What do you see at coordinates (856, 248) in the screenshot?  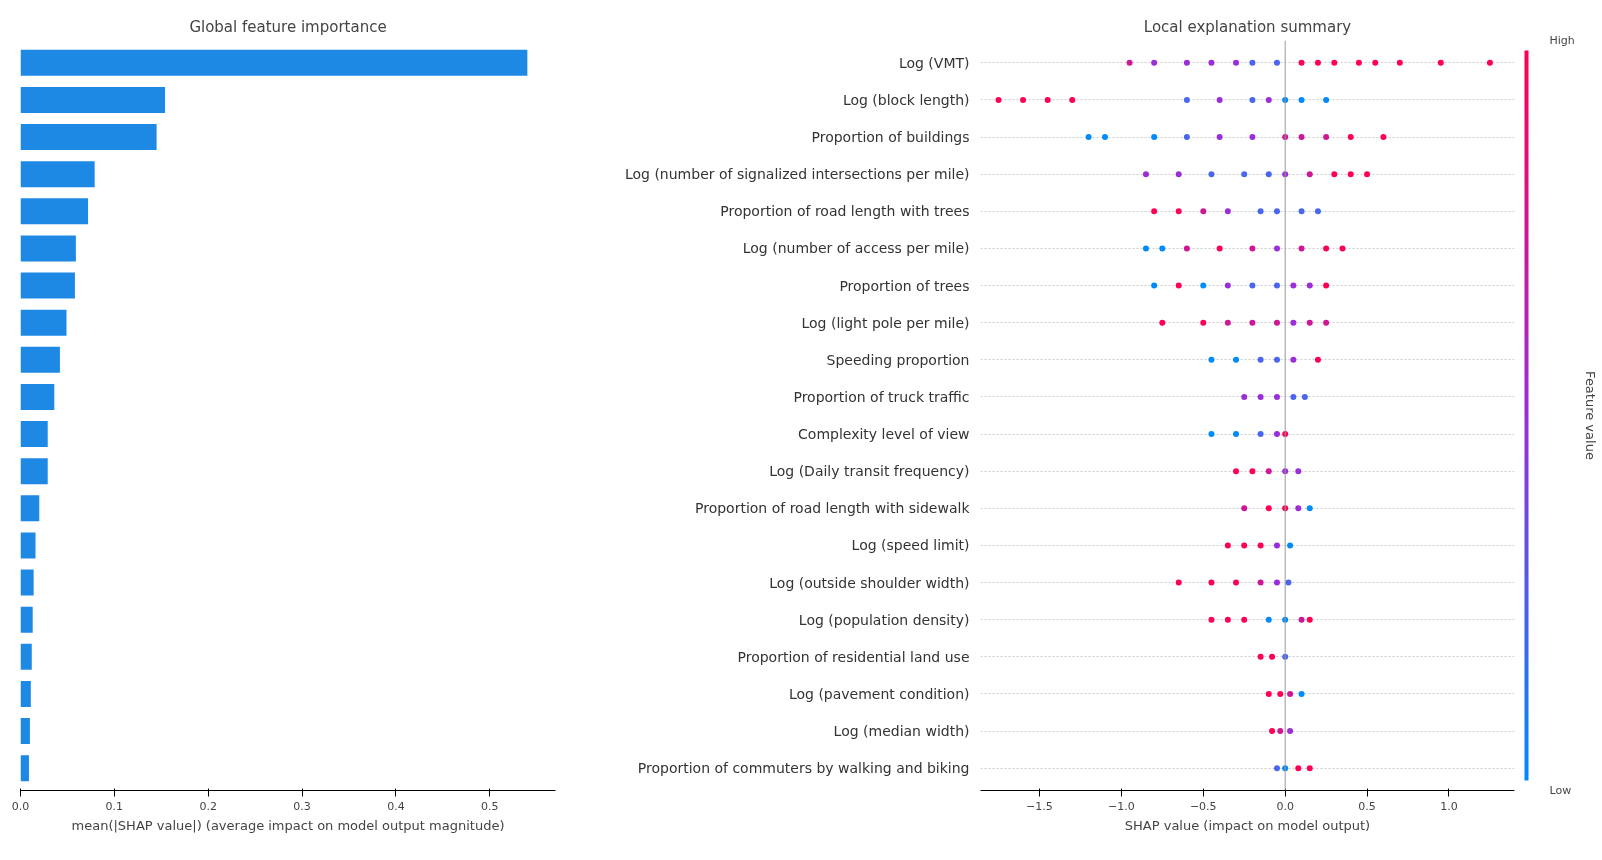 I see `y-tick-label: Log (number of access per mile)` at bounding box center [856, 248].